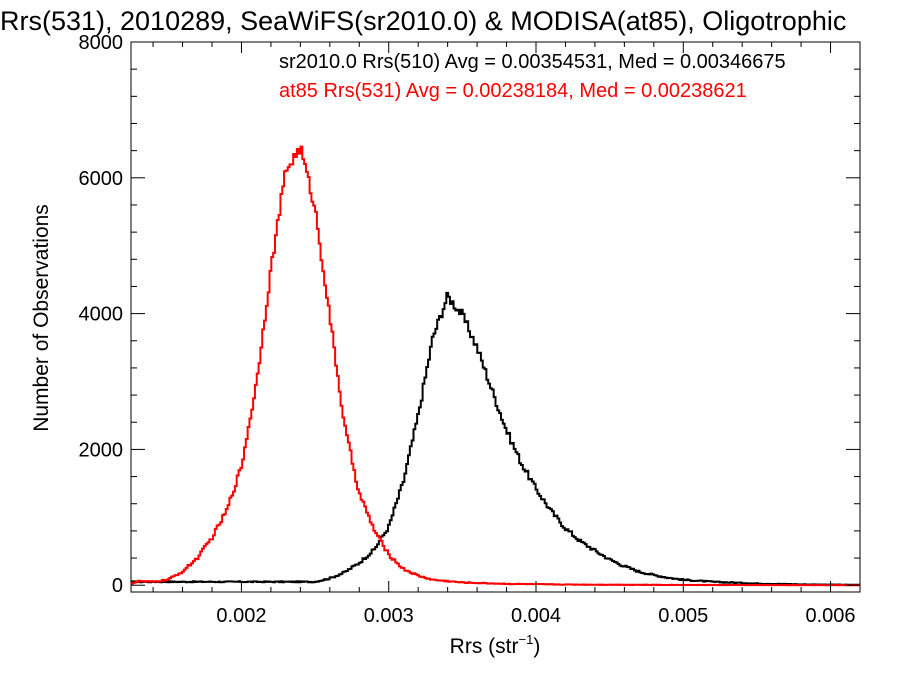 This screenshot has height=675, width=900. I want to click on x-tick-label: 0.006, so click(831, 616).